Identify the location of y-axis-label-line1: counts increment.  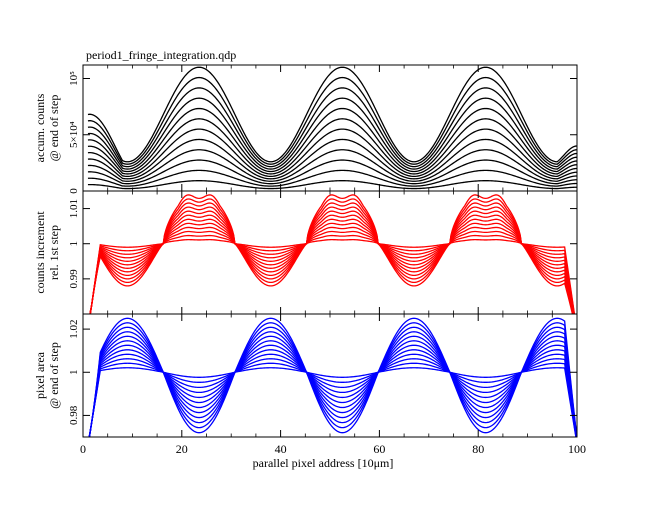
(40, 252).